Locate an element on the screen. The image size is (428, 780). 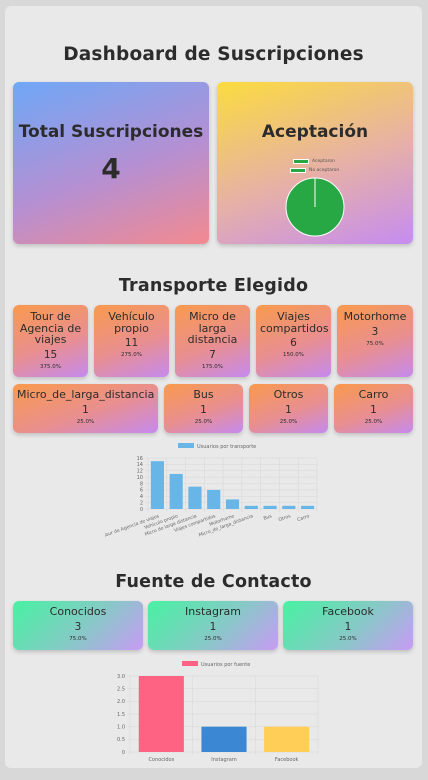
transport-name: Micro_de_larga_distancia is located at coordinates (86, 394).